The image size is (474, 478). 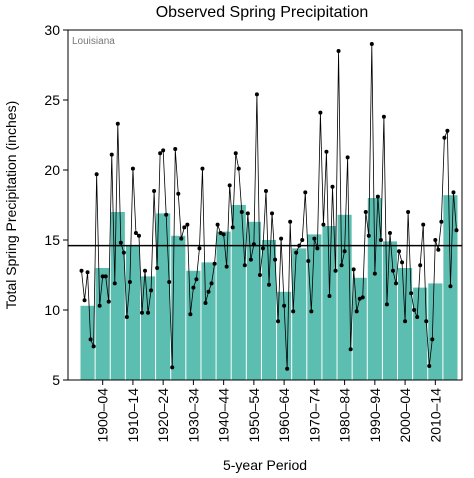 I want to click on y-tick-label: 10, so click(x=52, y=310).